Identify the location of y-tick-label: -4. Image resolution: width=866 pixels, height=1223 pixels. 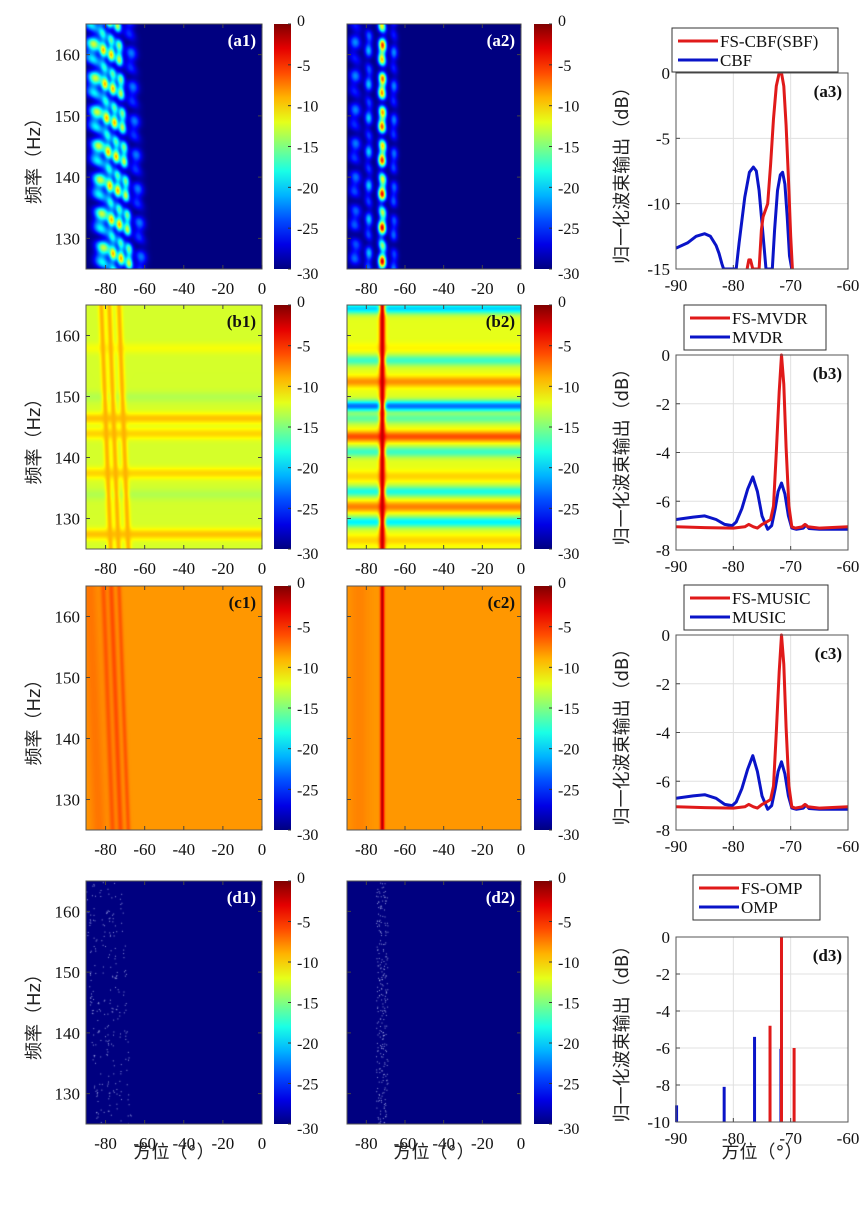
(663, 733).